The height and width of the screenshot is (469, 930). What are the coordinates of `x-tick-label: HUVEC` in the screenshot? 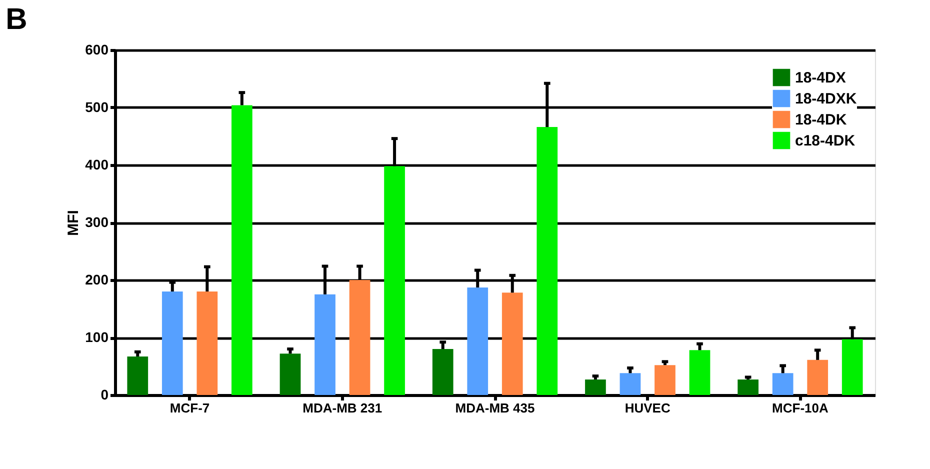 It's located at (647, 408).